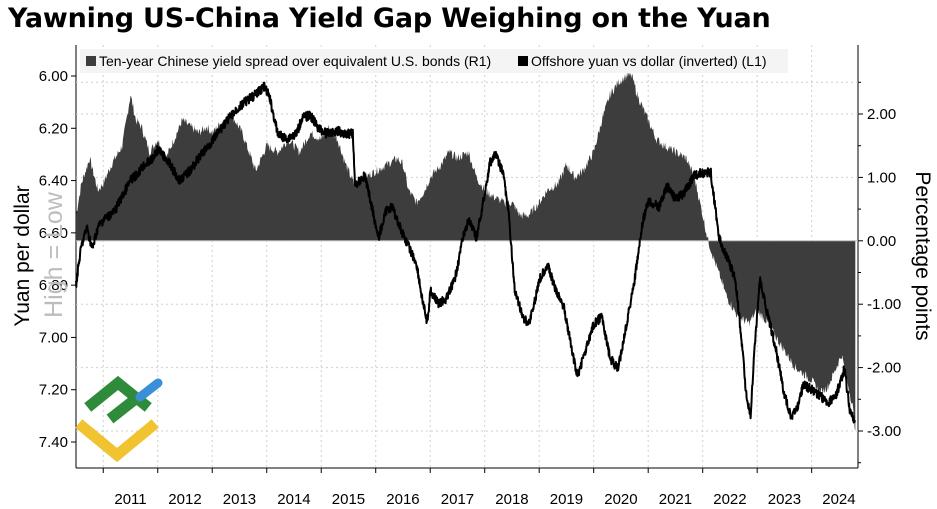  I want to click on x-tick-label: 2012, so click(184, 499).